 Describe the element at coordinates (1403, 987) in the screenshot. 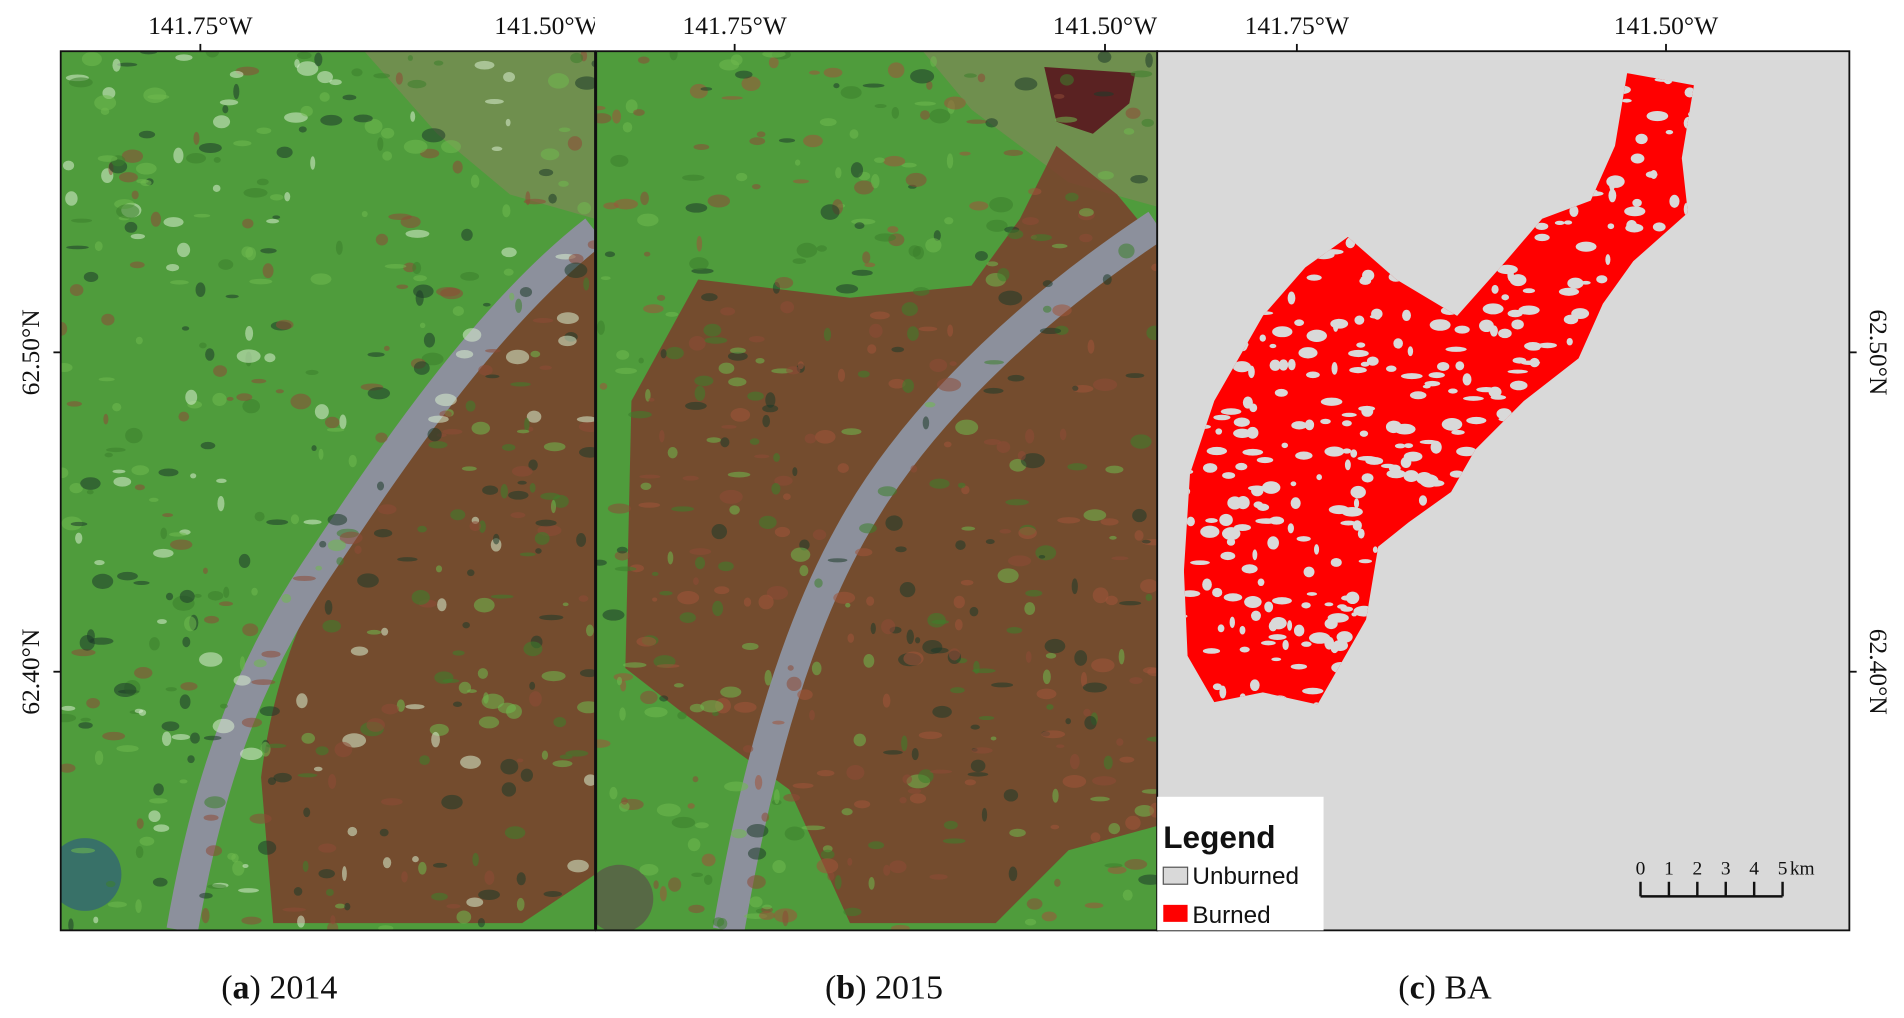

I see `punctuation: (` at that location.